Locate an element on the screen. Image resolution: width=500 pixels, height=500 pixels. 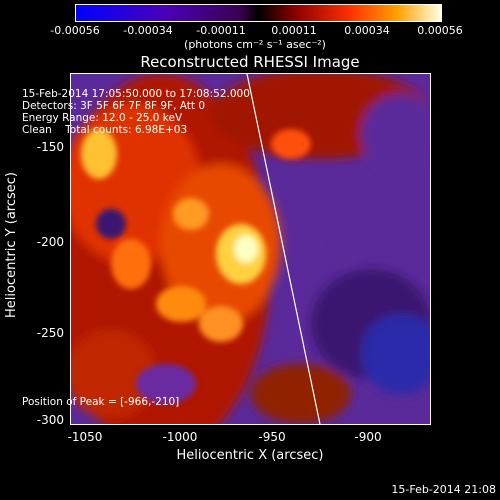
render-timestamp: 15-Feb-2014 21:08 is located at coordinates (443, 489).